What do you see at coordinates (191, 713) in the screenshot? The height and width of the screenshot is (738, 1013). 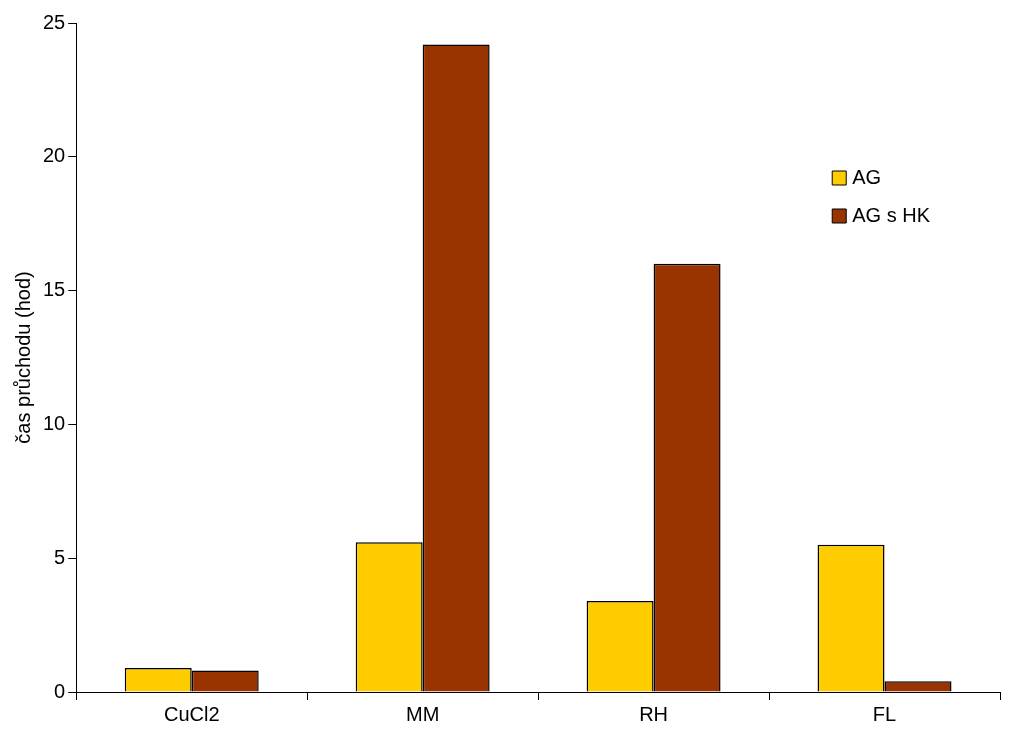 I see `x-tick-label: CuCl2` at bounding box center [191, 713].